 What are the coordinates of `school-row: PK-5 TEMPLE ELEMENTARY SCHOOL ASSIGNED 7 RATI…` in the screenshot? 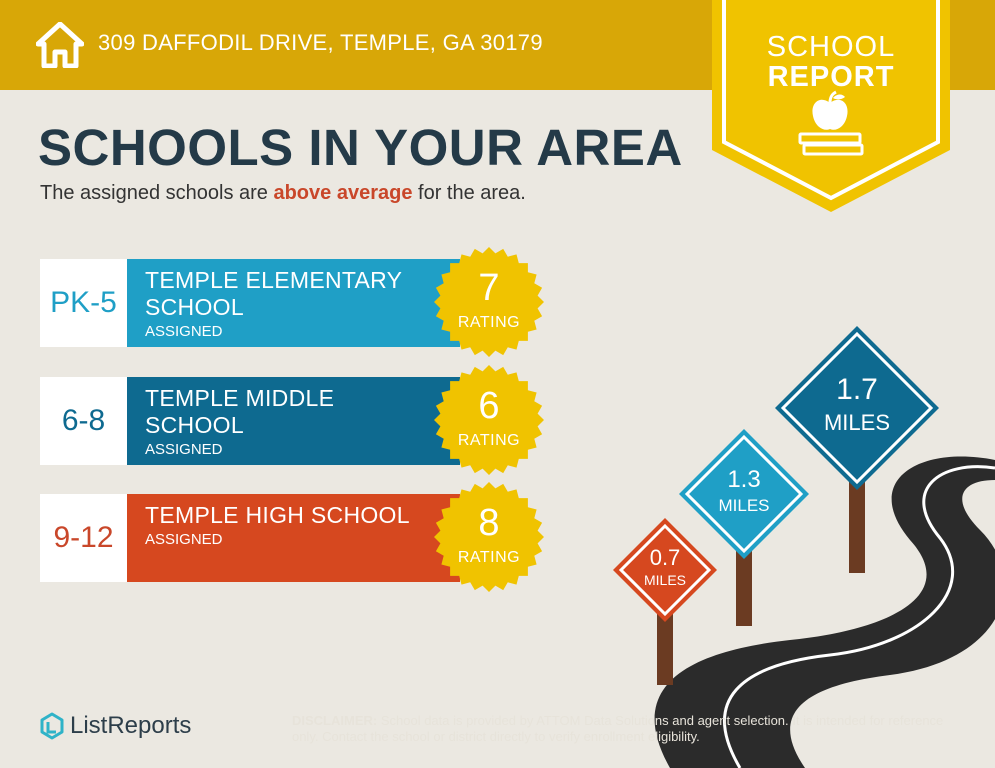 It's located at (292, 302).